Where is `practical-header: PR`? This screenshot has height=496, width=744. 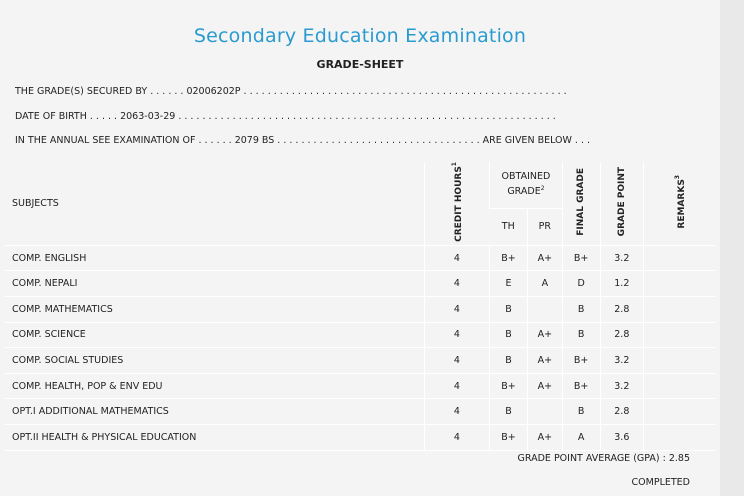 practical-header: PR is located at coordinates (544, 227).